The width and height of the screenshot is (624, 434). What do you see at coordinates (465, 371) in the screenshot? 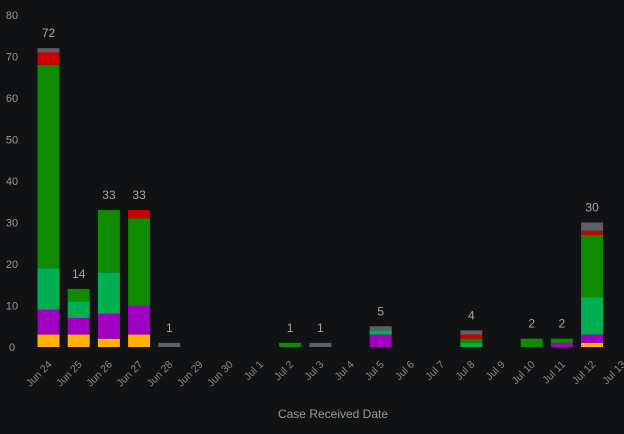
I see `x-tick-label: Jul 8` at bounding box center [465, 371].